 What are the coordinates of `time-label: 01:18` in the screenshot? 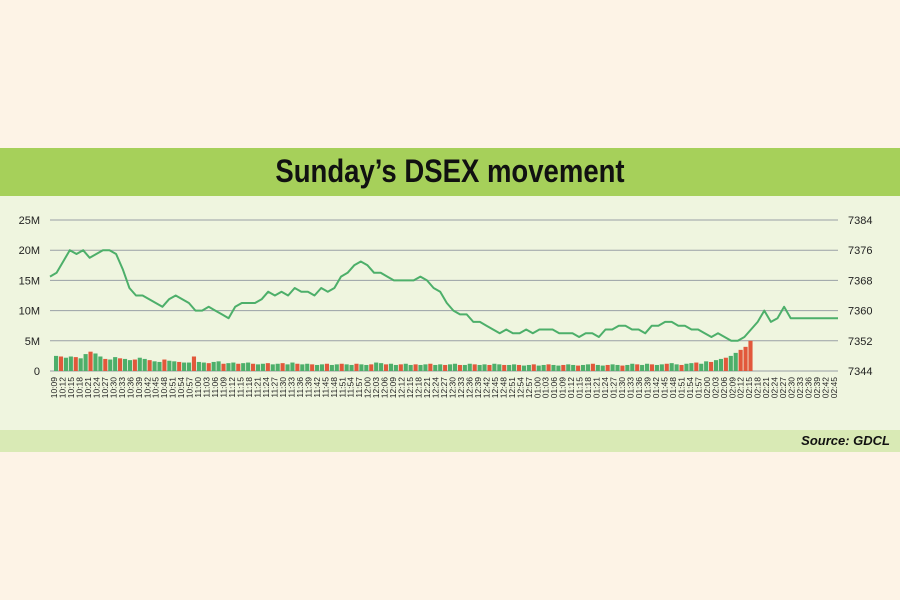 It's located at (588, 388).